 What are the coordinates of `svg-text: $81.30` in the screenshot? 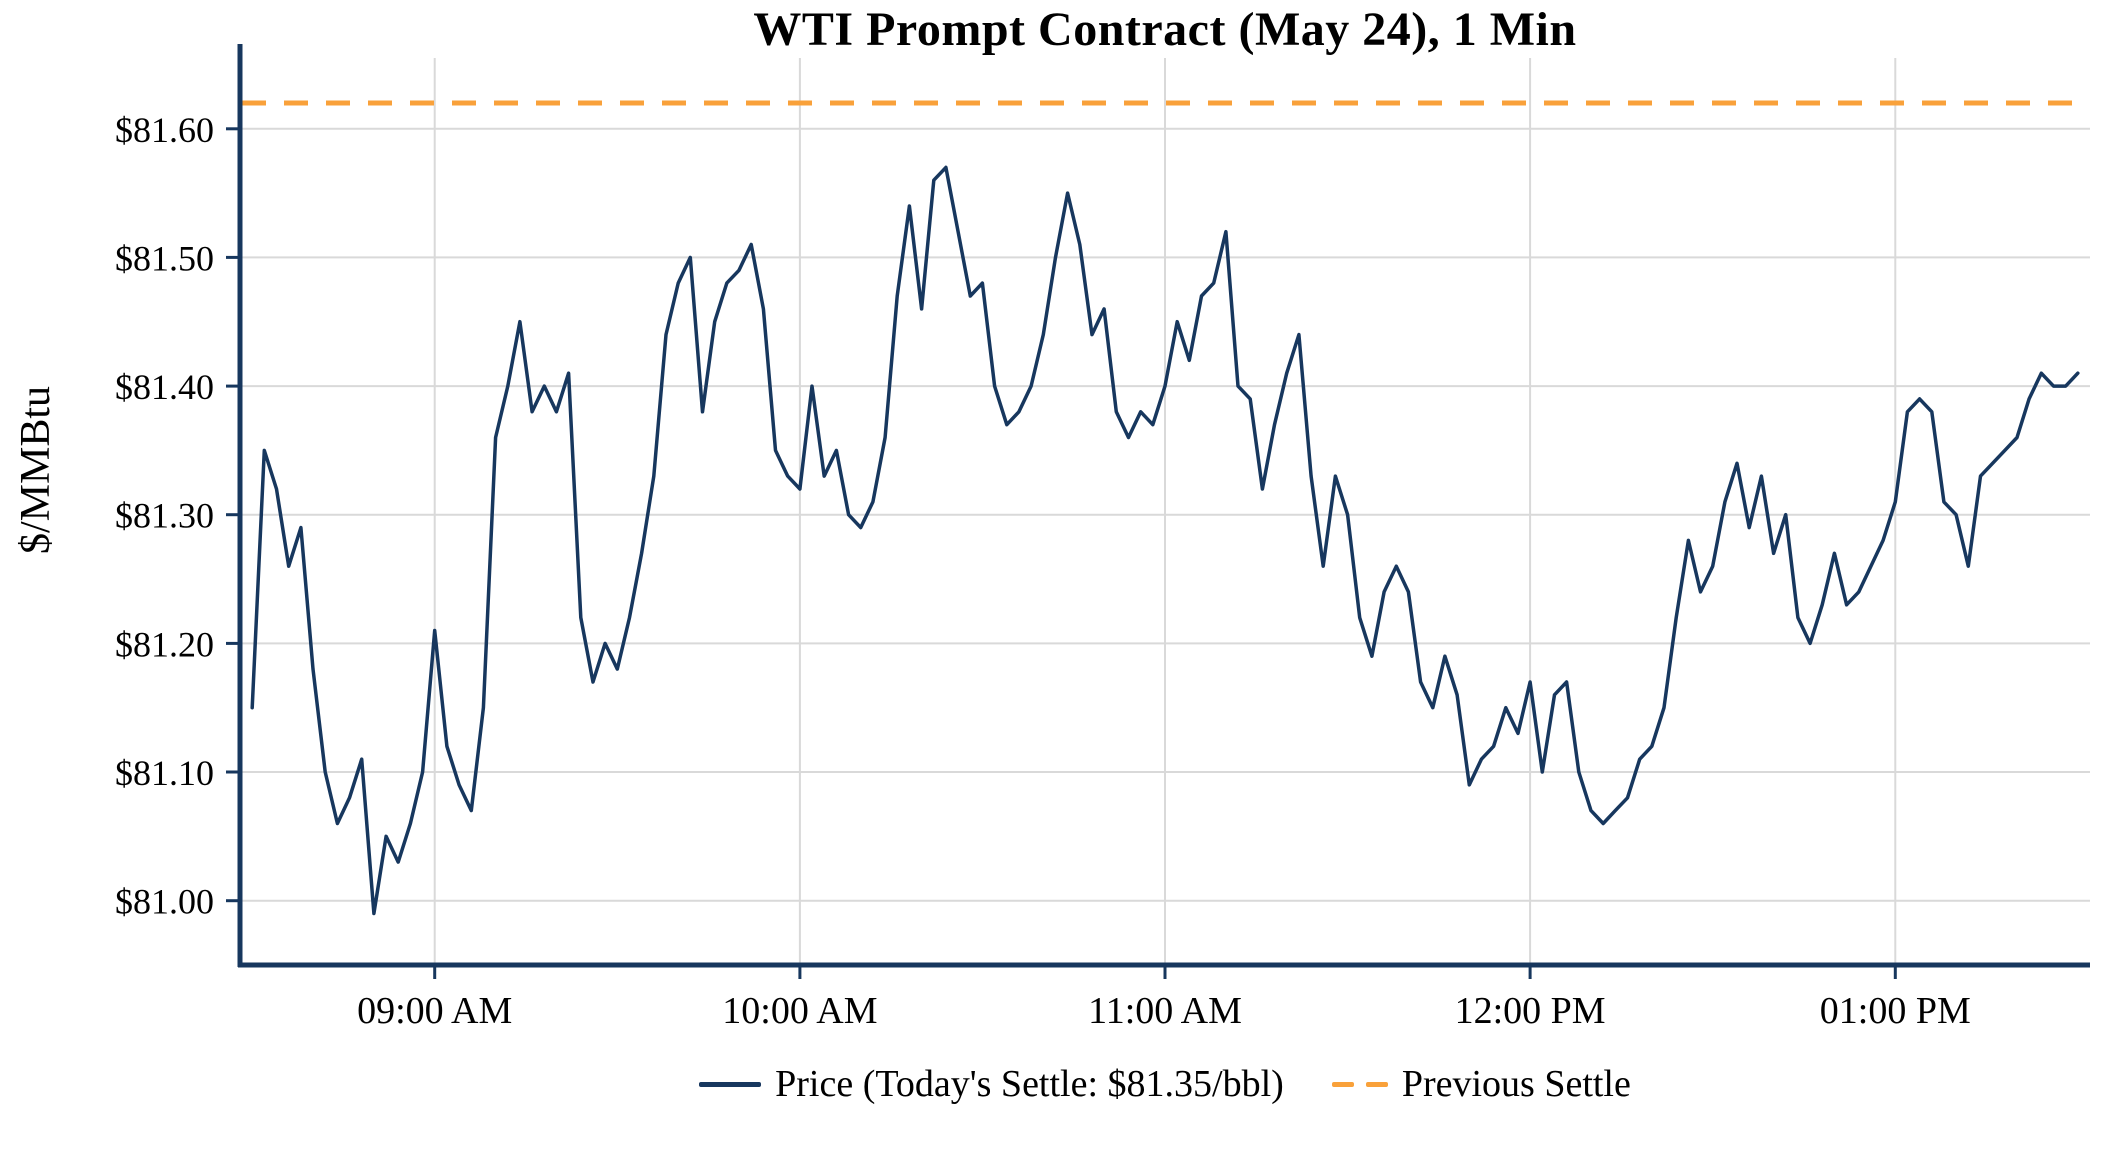 It's located at (164, 516).